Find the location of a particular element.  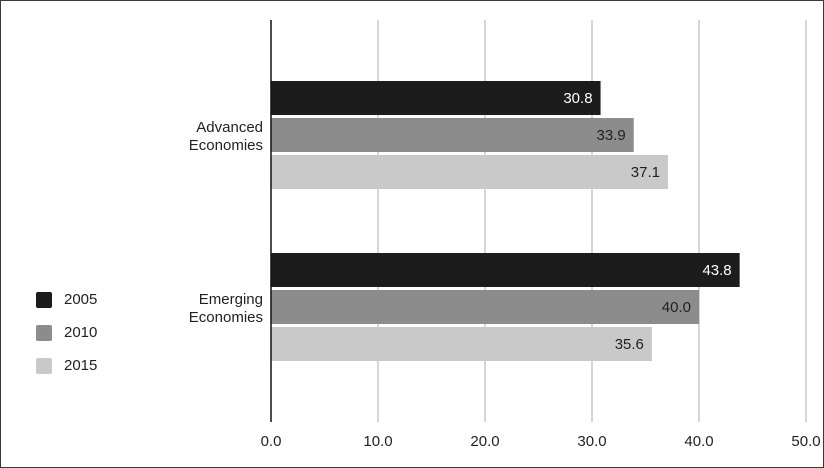

legend-item-2010: 2010 is located at coordinates (66, 332).